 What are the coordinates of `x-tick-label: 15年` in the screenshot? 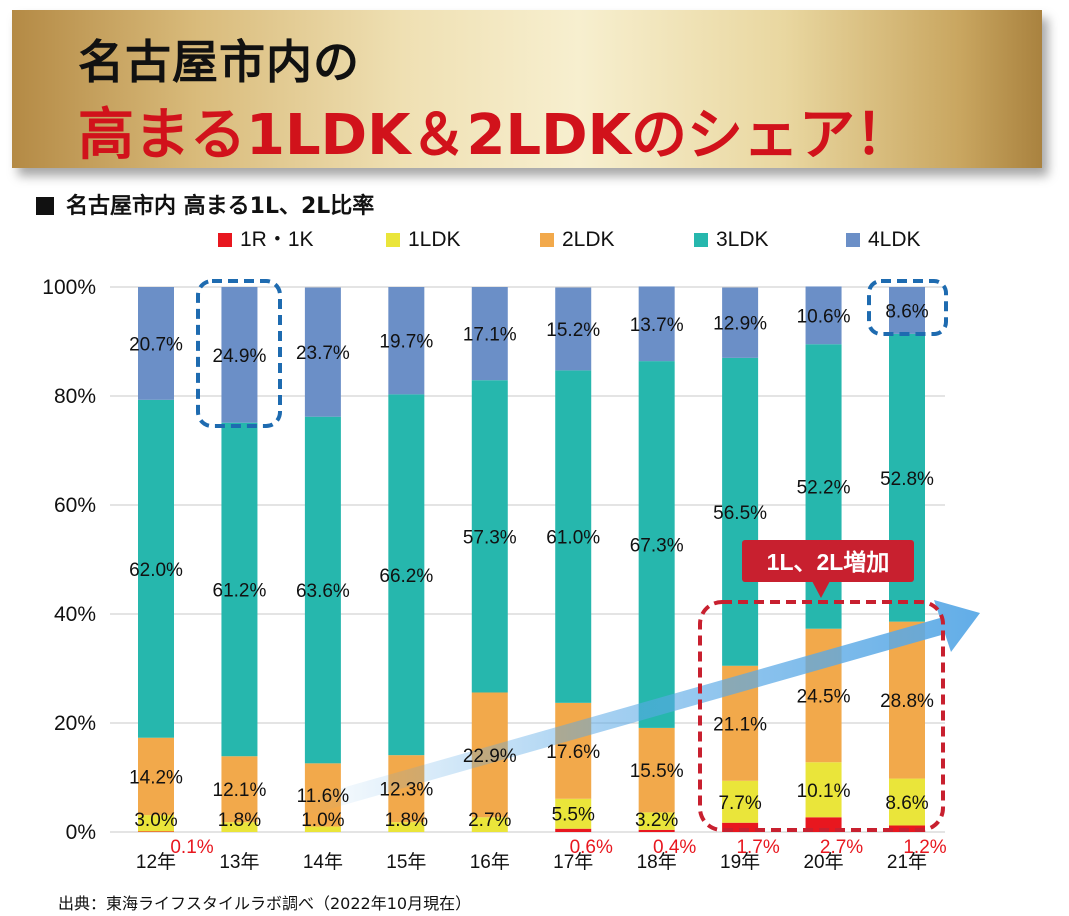 It's located at (406, 862).